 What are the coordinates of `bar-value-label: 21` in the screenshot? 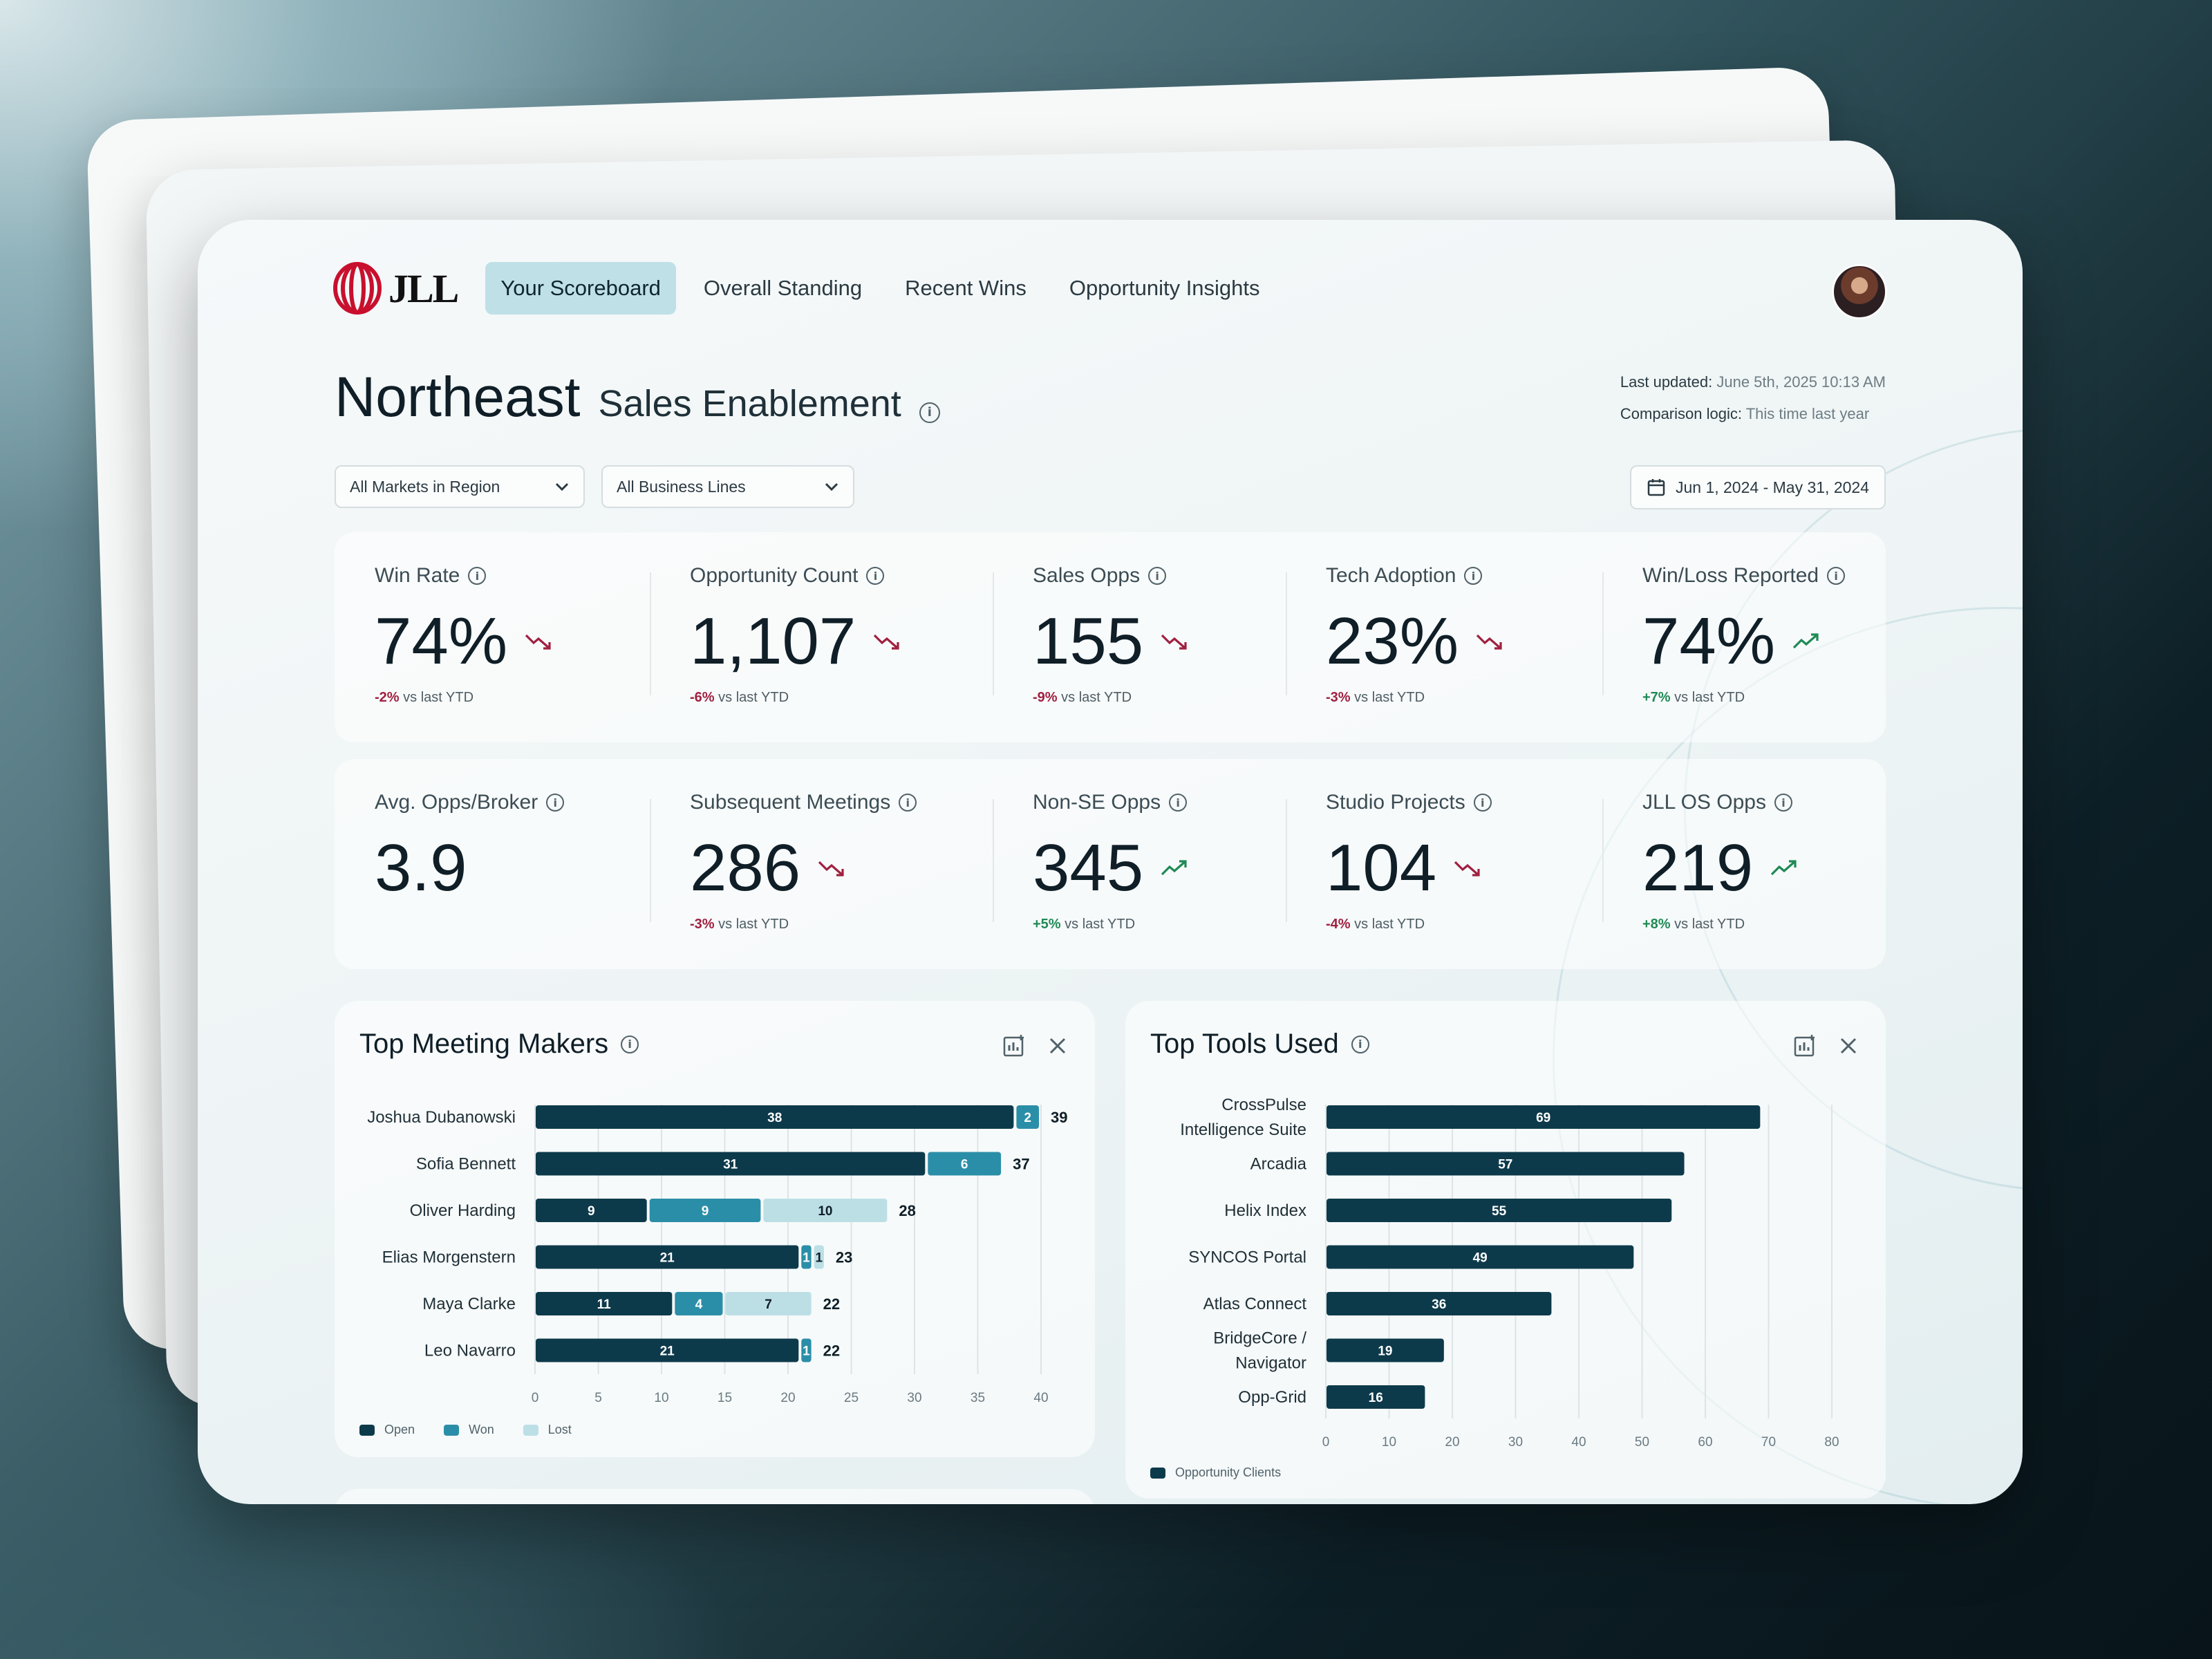 It's located at (667, 1351).